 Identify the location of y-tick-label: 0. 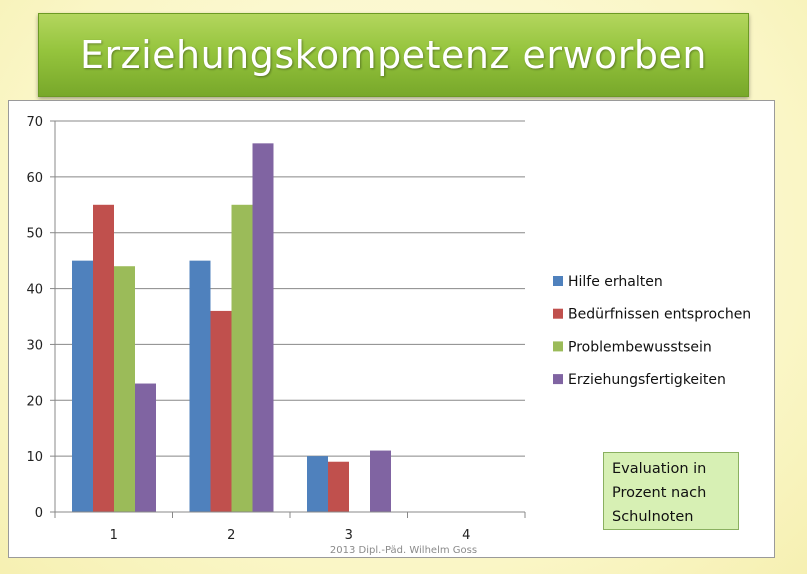
(39, 513).